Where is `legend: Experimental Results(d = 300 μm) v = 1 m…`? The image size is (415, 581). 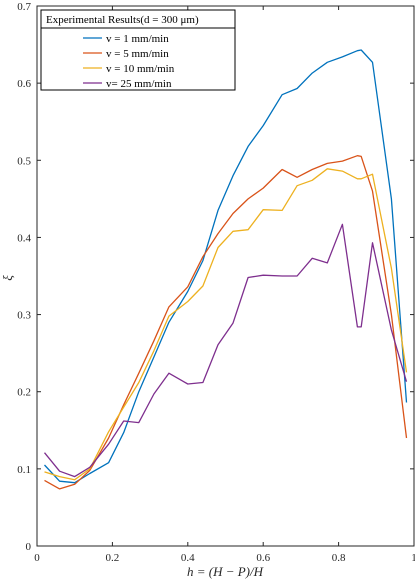
legend: Experimental Results(d = 300 μm) v = 1 m… is located at coordinates (138, 50).